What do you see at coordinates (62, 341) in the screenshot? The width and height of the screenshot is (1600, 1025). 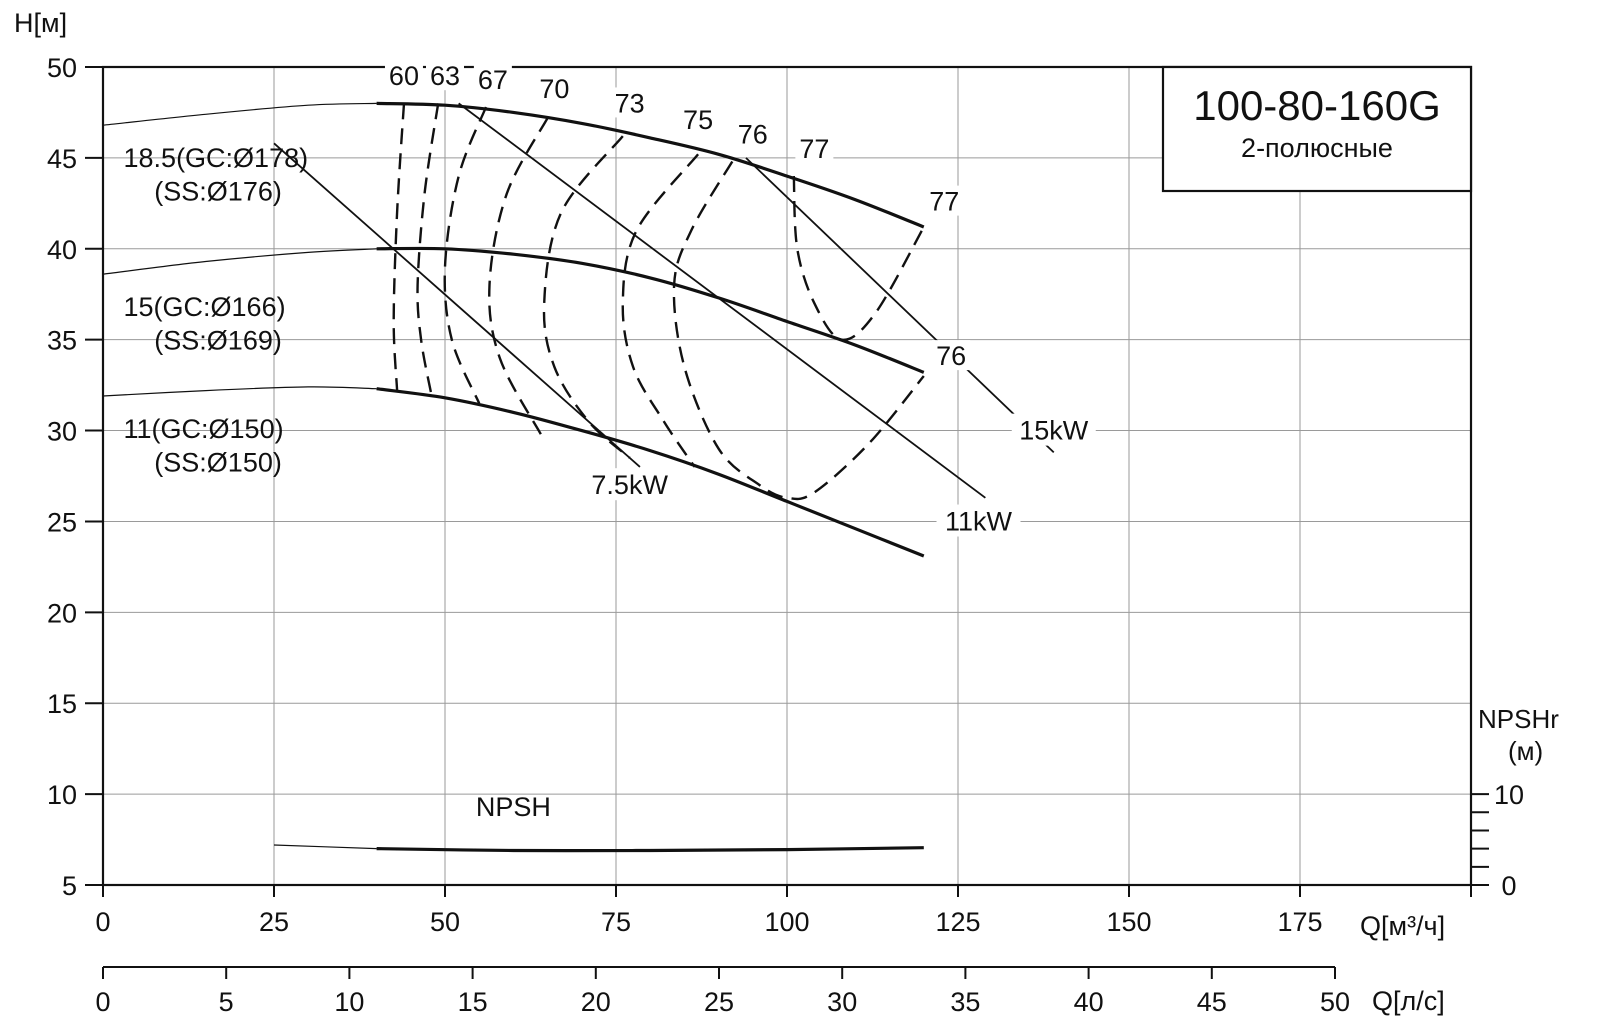 I see `y-tick-label: 35` at bounding box center [62, 341].